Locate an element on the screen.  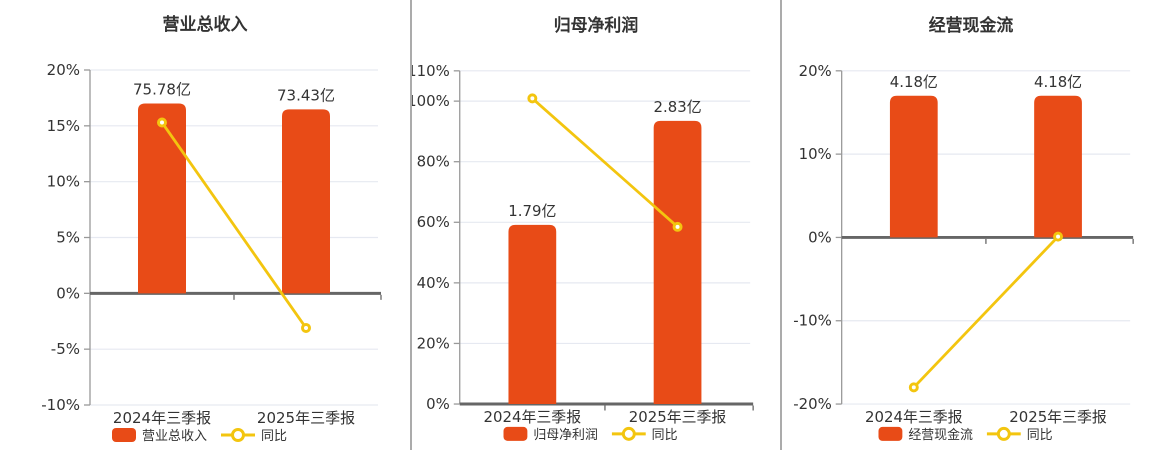
y-axis-label: 15% is located at coordinates (63, 126).